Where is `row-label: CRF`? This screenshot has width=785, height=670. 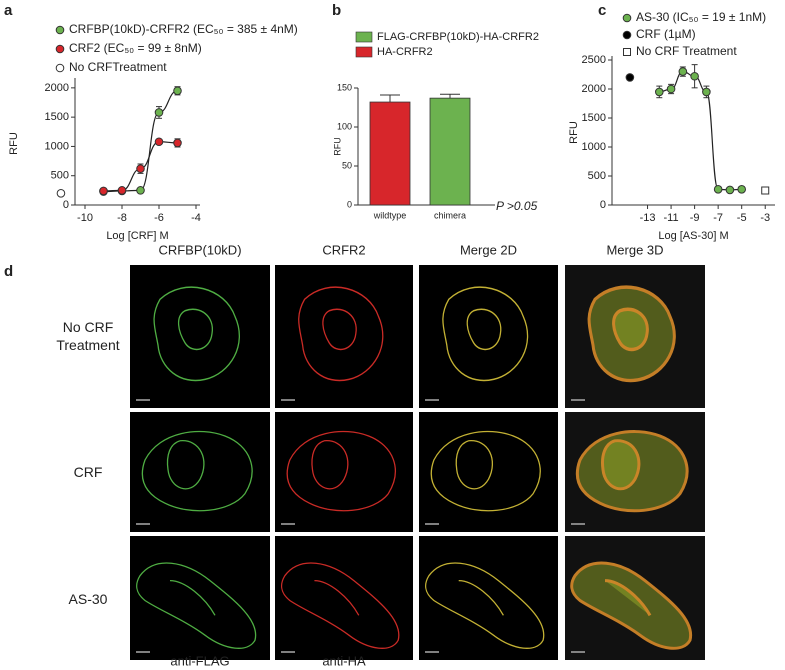
row-label: CRF is located at coordinates (88, 472).